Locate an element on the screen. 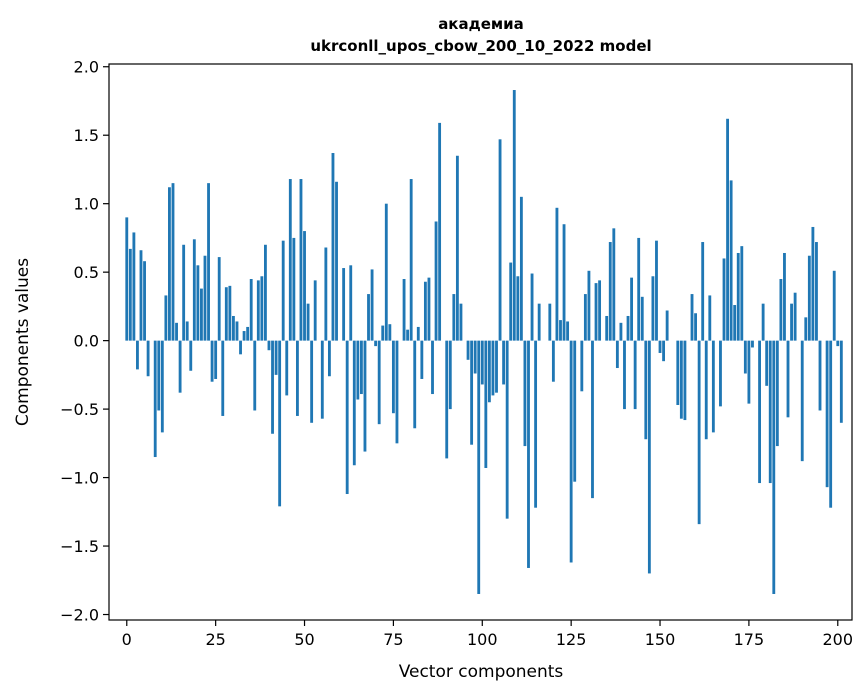 Image resolution: width=867 pixels, height=696 pixels. y-axis-ticks: 2.0 1.5 1.0 0.5 0.0 −0.5 −1.0 −1.5 −2.0 is located at coordinates (84, 341).